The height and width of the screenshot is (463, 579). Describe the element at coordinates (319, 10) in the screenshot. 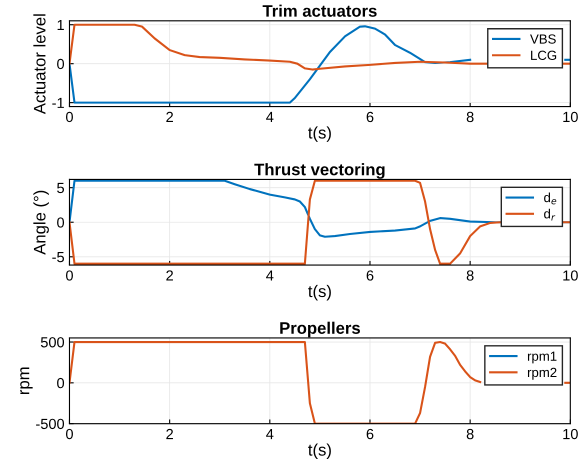

I see `chart-title: Trim actuators` at that location.